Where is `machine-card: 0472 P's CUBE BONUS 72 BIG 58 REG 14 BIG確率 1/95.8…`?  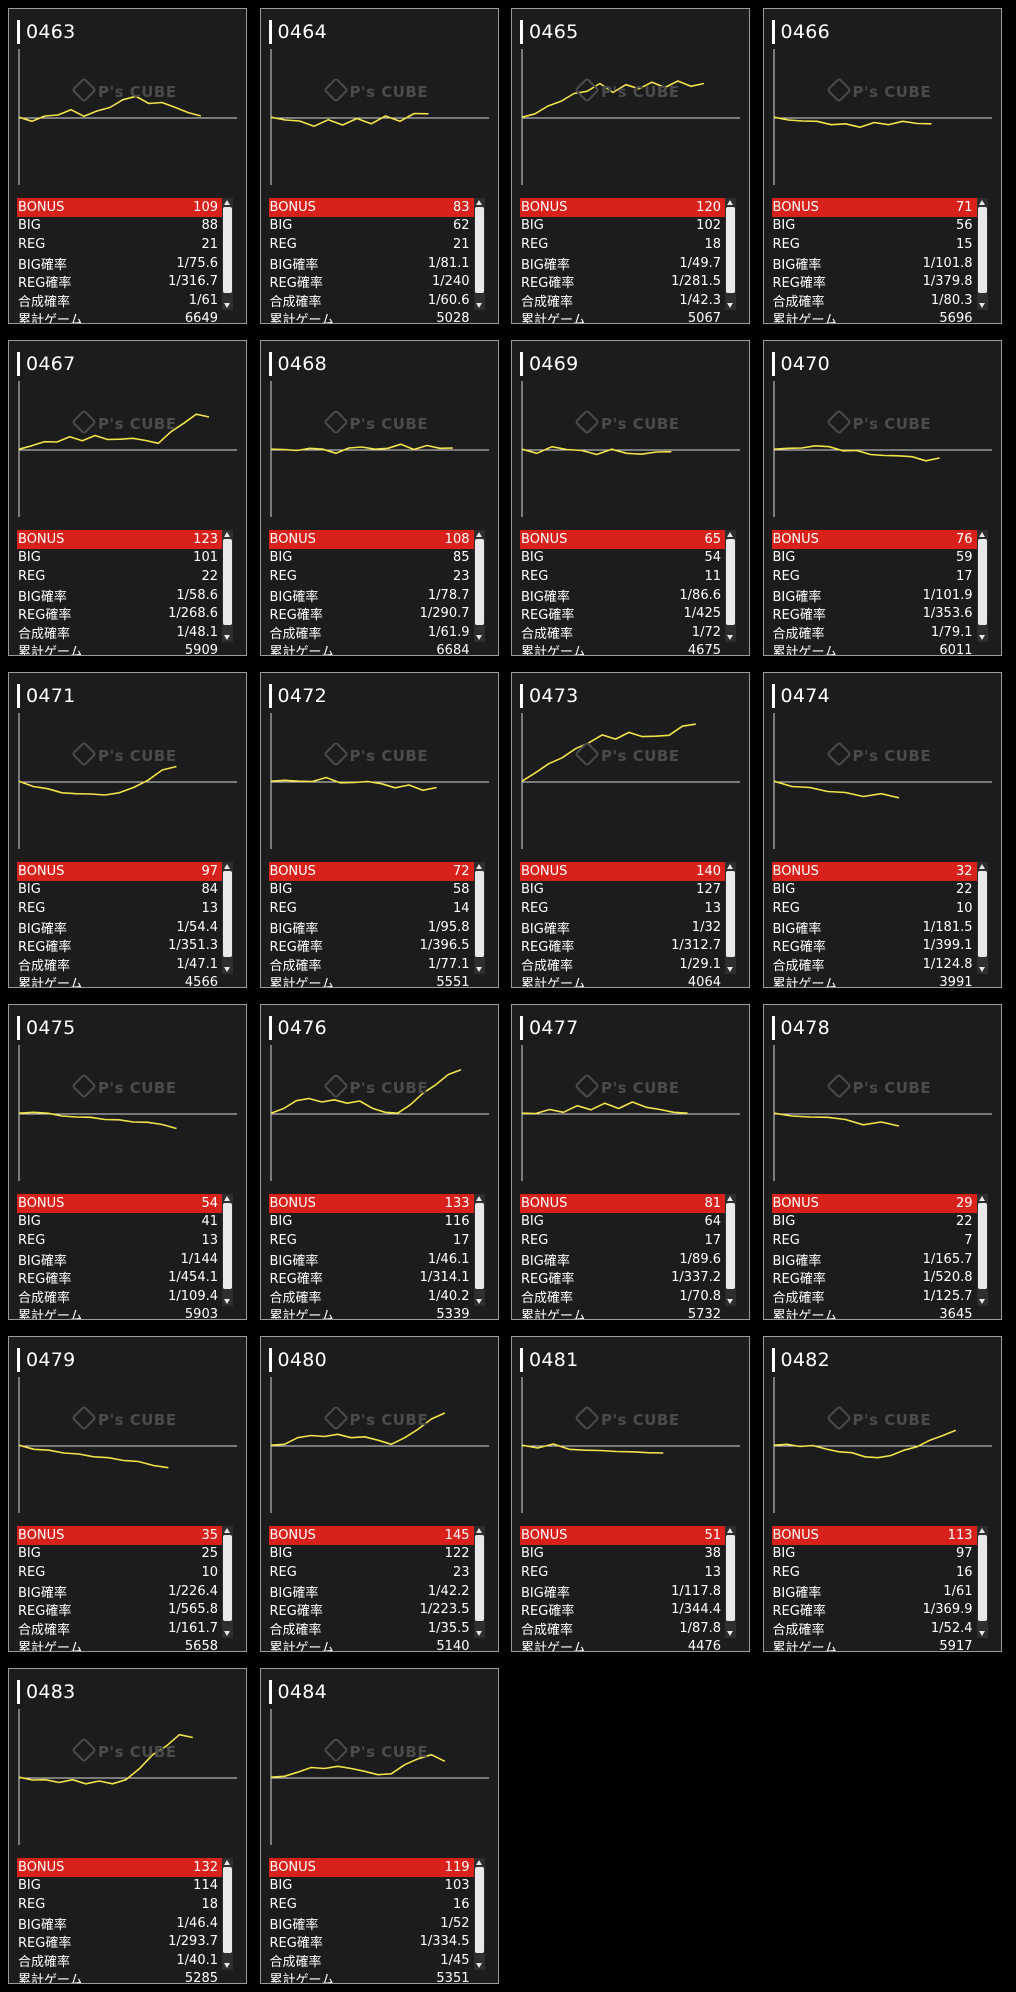 machine-card: 0472 P's CUBE BONUS 72 BIG 58 REG 14 BIG確率 1/95.8… is located at coordinates (379, 830).